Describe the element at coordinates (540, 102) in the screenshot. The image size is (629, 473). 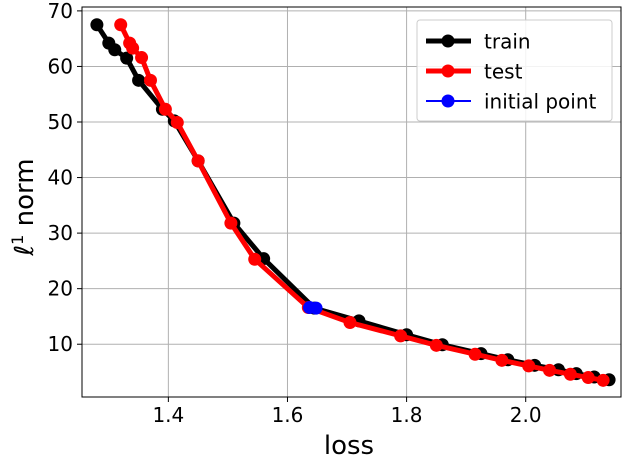
I see `legend-label-initial-point: initial point` at that location.